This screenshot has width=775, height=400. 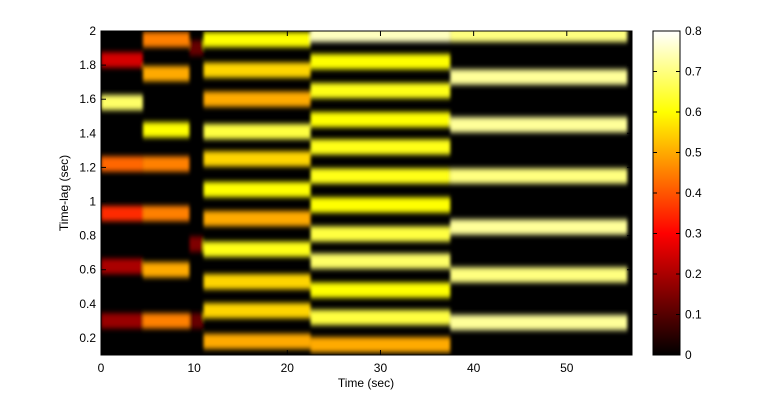 What do you see at coordinates (693, 112) in the screenshot?
I see `colorbar-tick-label: 0.6` at bounding box center [693, 112].